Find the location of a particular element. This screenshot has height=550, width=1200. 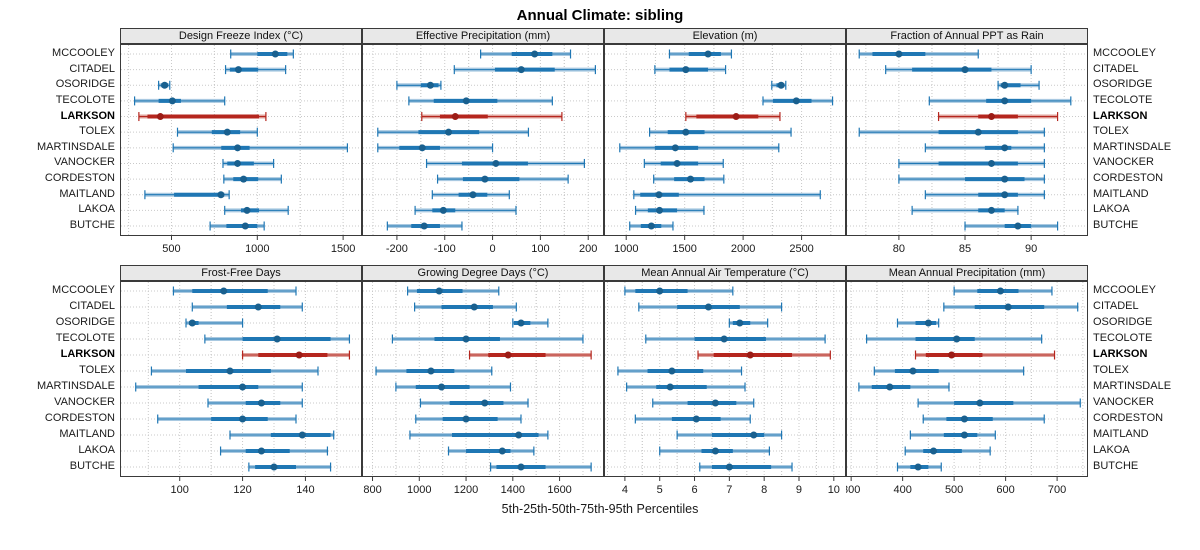

x-tick-label: 400 is located at coordinates (902, 490).